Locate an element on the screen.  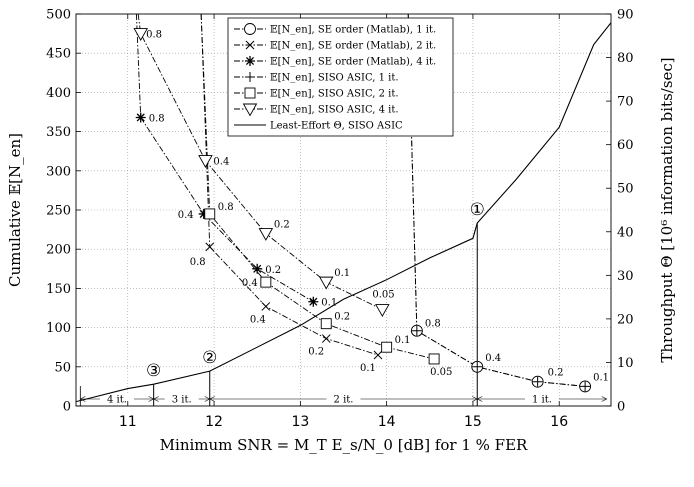
y2-tick-label: 80 is located at coordinates (625, 58).